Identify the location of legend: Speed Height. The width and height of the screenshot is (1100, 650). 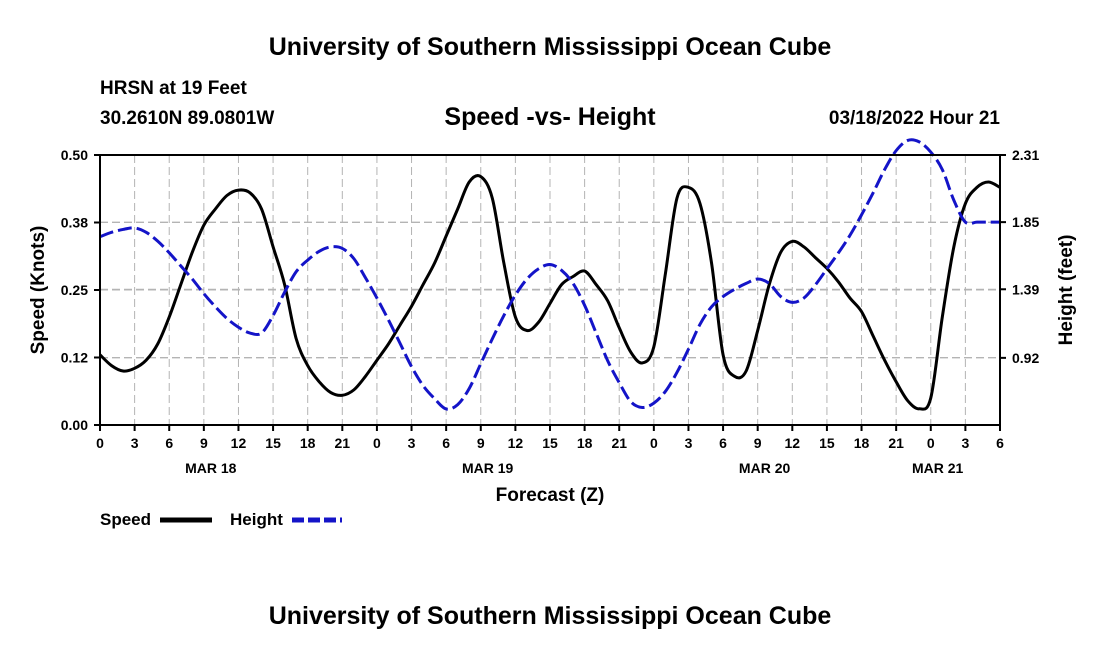
(221, 519).